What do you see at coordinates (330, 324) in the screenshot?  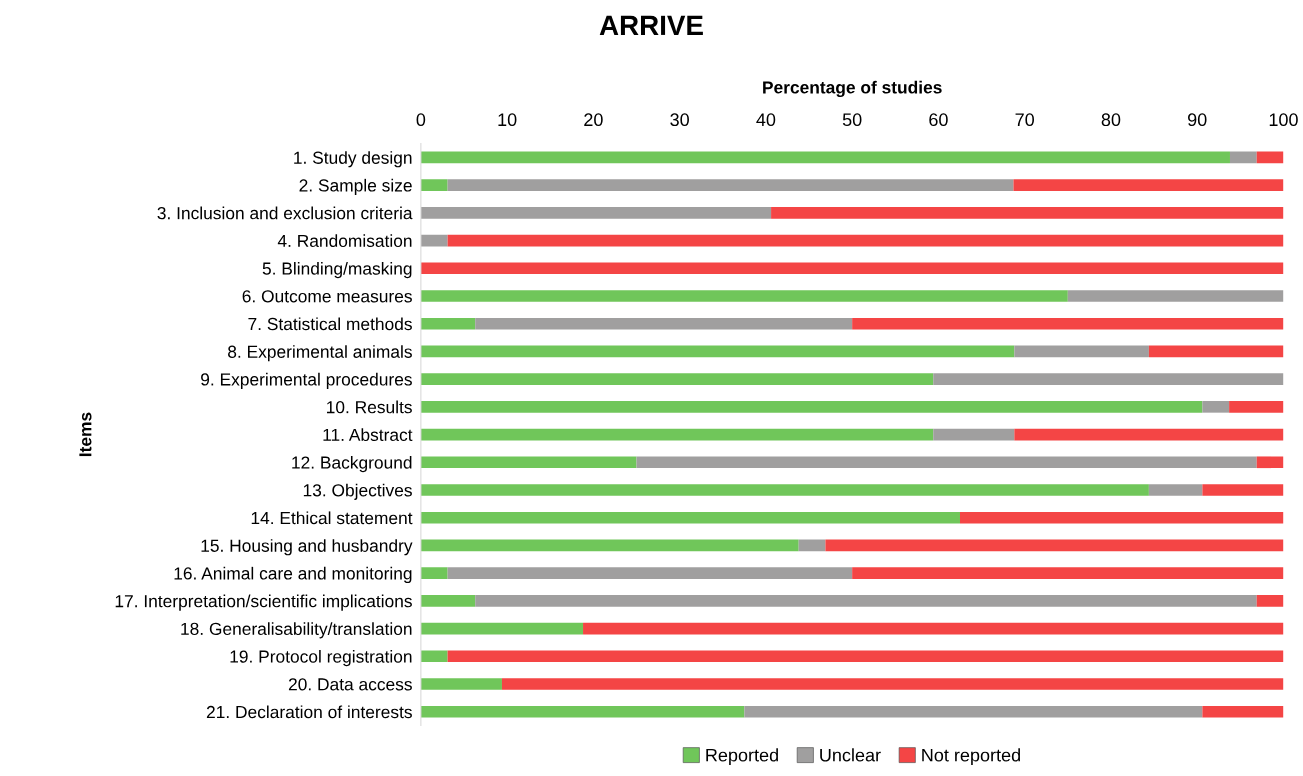 I see `y-tick-label: 7. Statistical methods` at bounding box center [330, 324].